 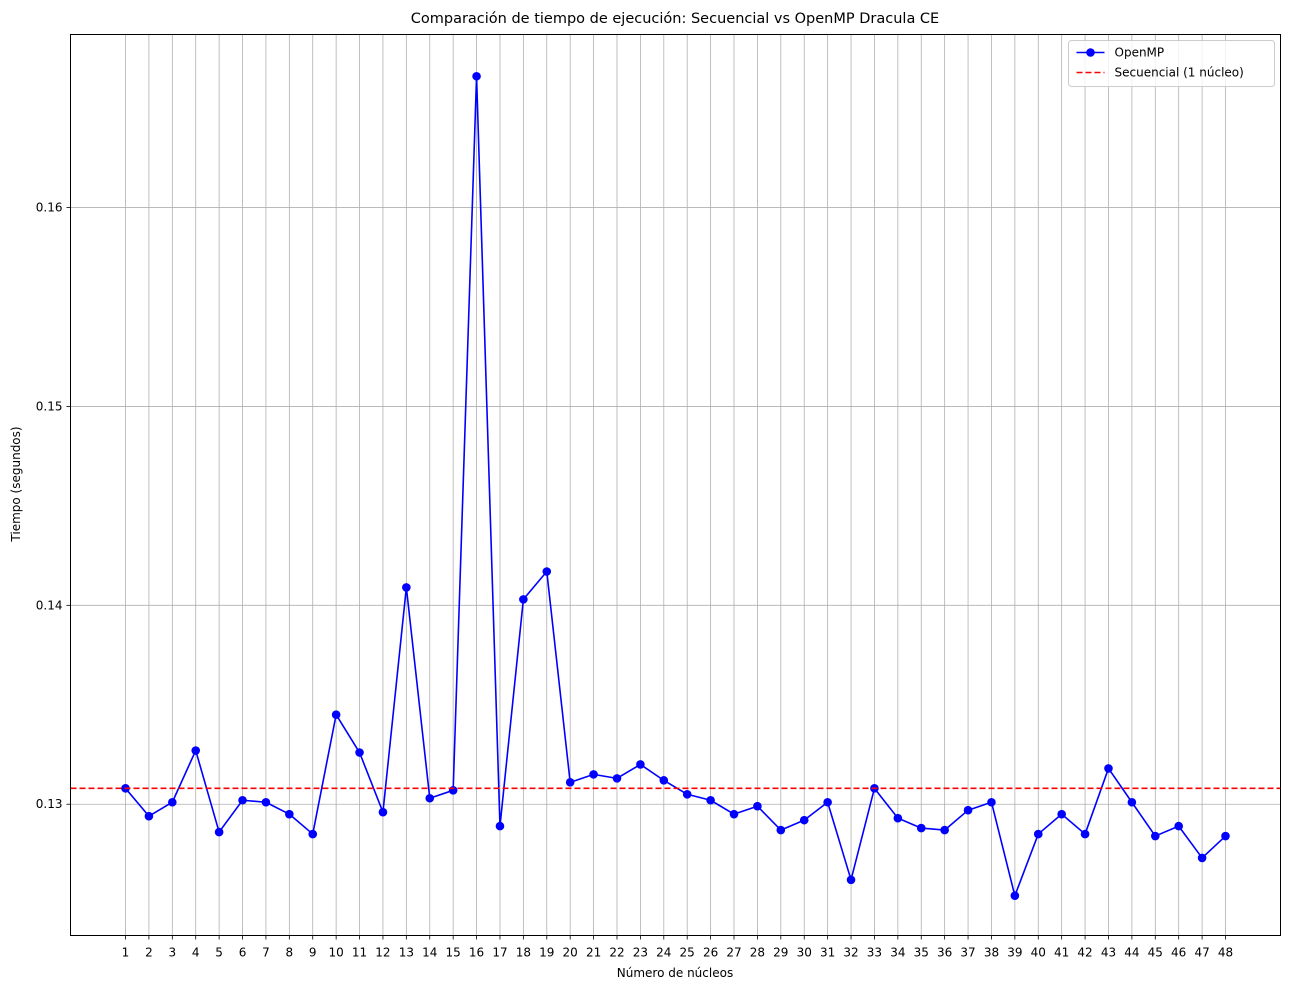 What do you see at coordinates (453, 953) in the screenshot?
I see `x-tick-label: 15` at bounding box center [453, 953].